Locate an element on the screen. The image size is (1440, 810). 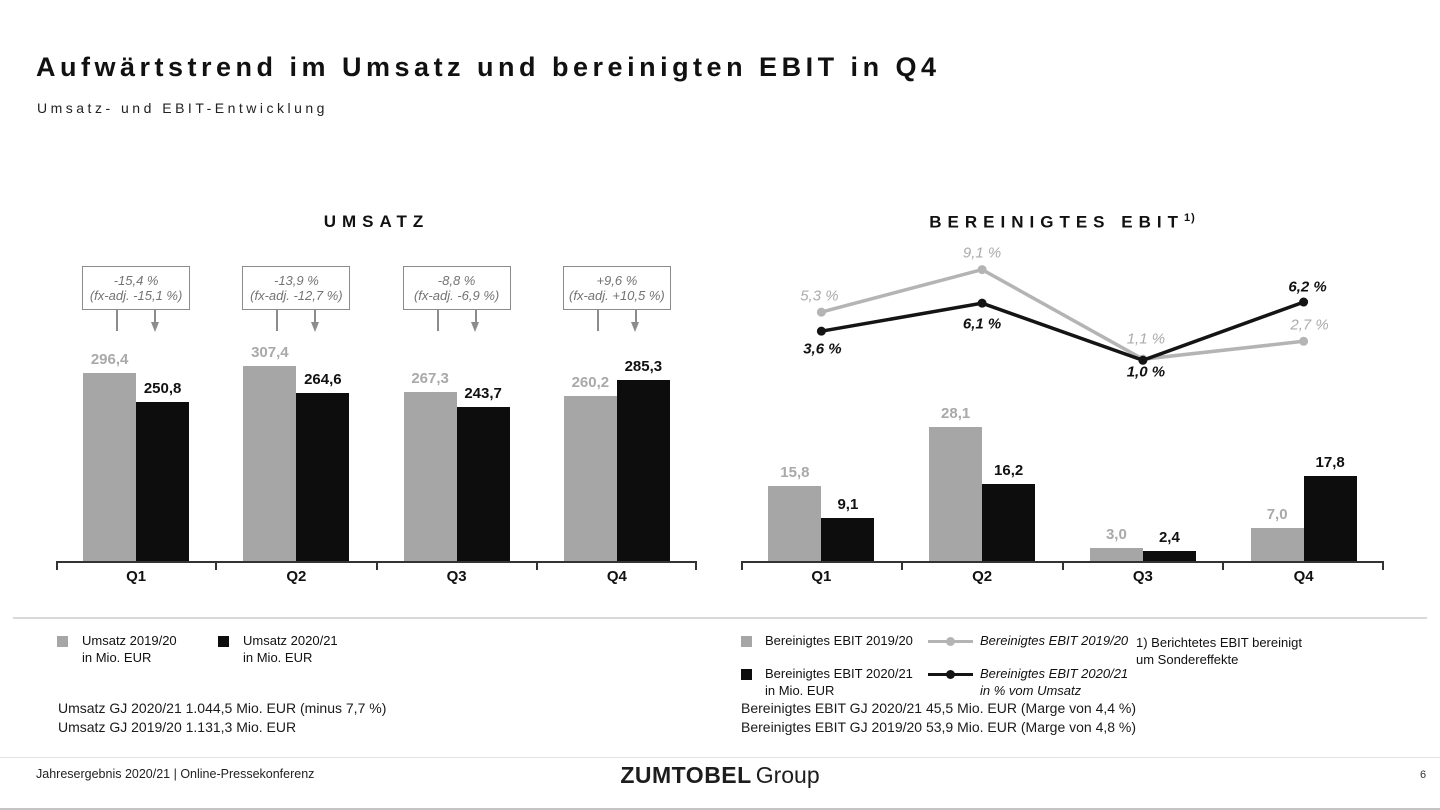
legend-label-umsatz-2020: Umsatz 2020/21 in Mio. EUR is located at coordinates (290, 649).